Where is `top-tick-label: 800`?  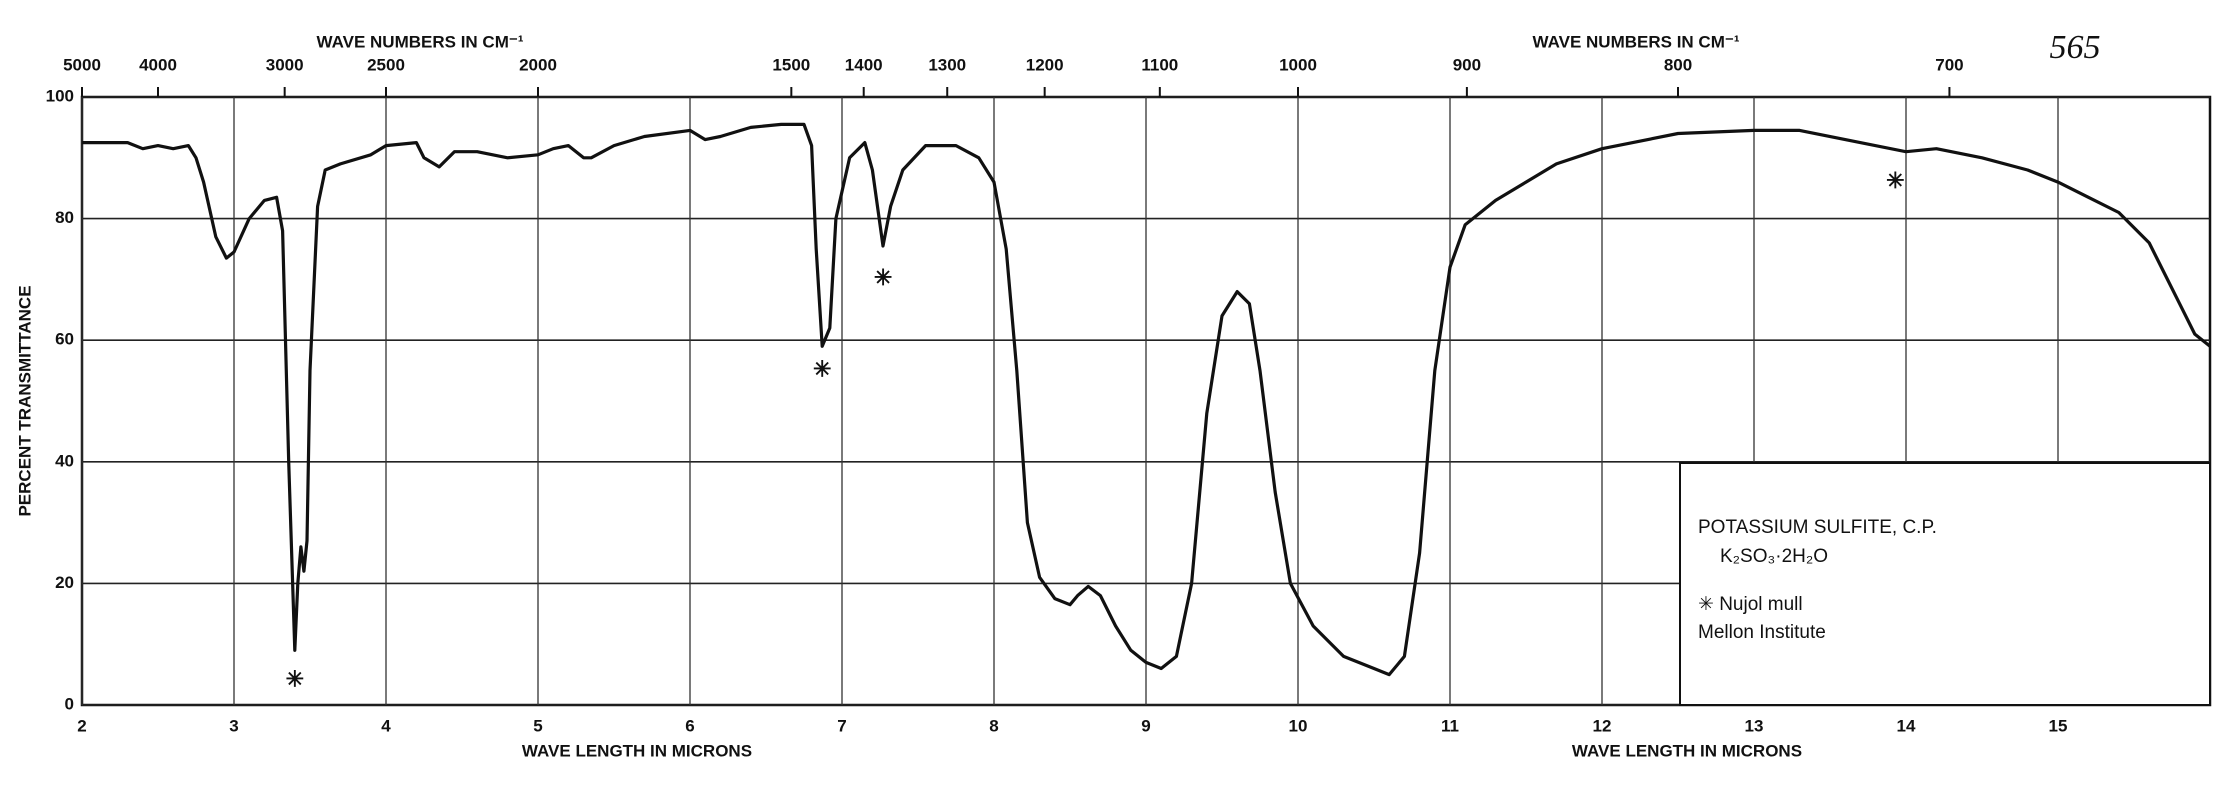
top-tick-label: 800 is located at coordinates (1678, 64).